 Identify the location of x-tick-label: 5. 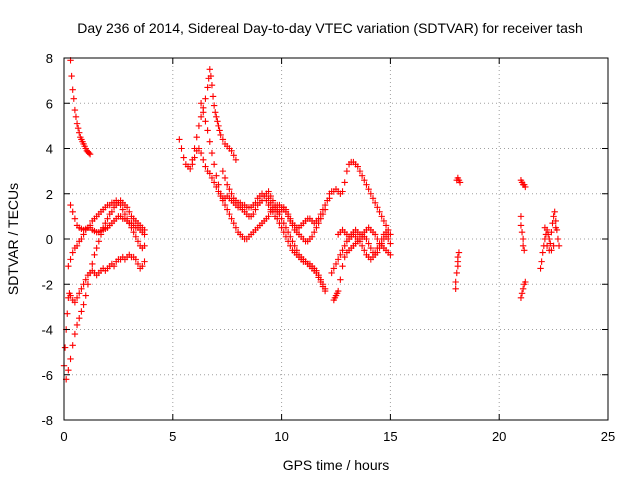
(172, 436).